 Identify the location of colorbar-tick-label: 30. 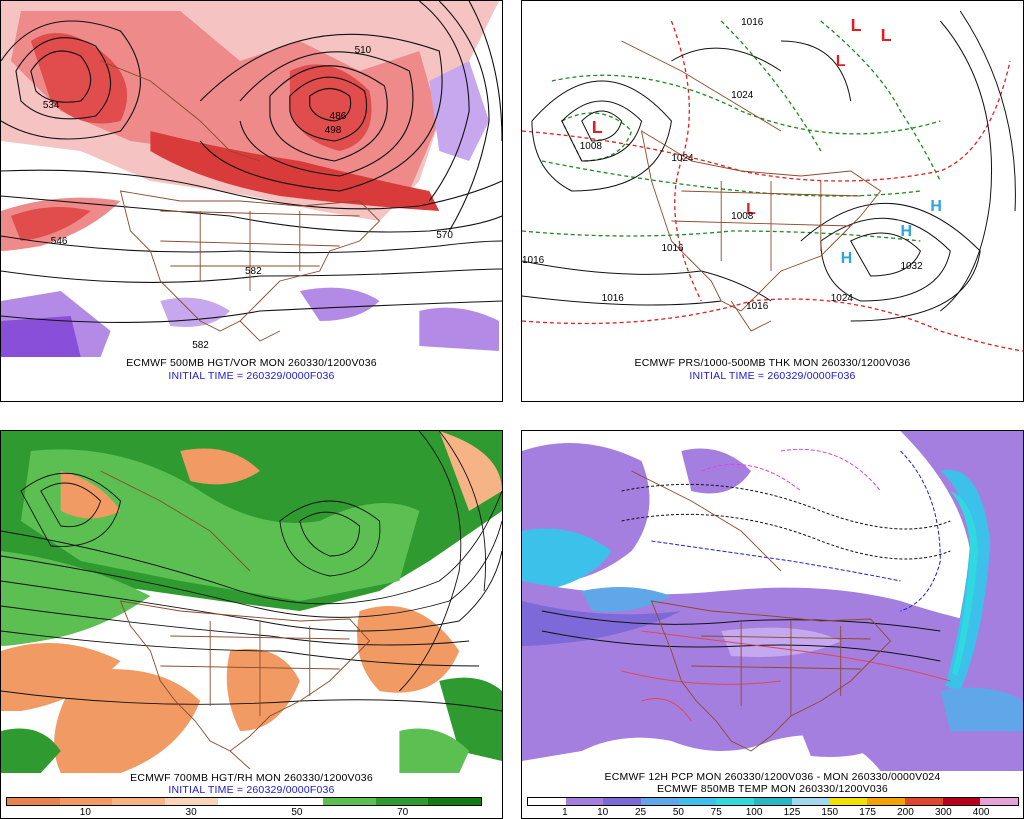
(191, 812).